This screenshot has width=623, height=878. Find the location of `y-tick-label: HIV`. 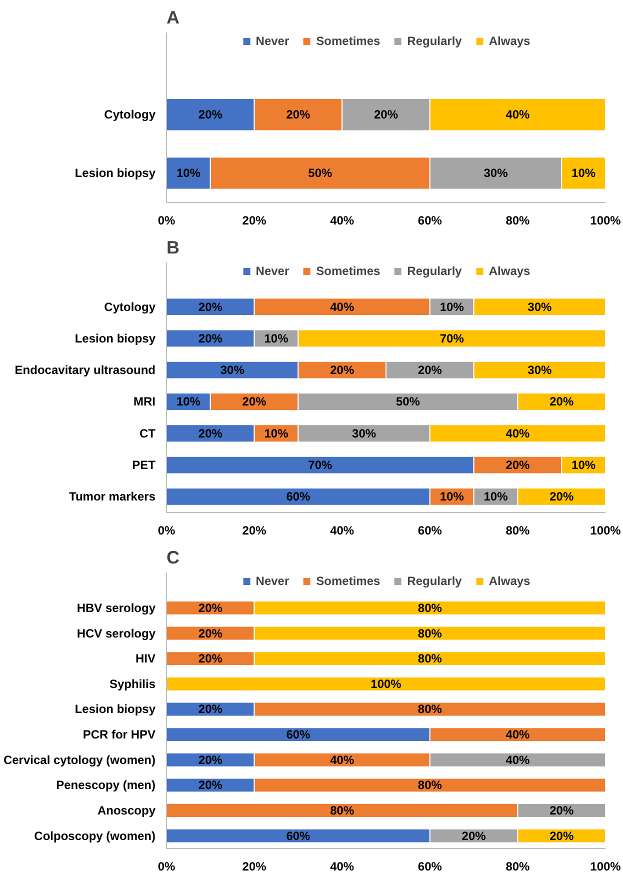

y-tick-label: HIV is located at coordinates (145, 659).